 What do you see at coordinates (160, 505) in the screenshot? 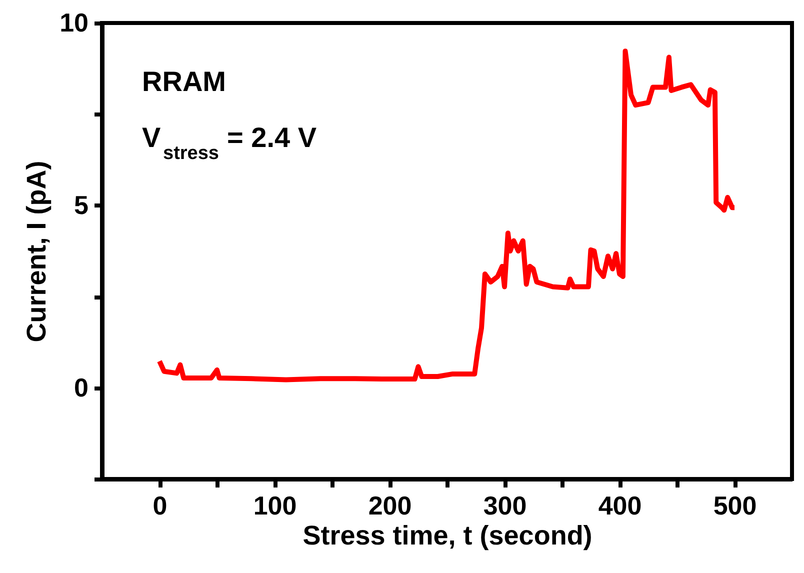
I see `x-tick-label: 0` at bounding box center [160, 505].